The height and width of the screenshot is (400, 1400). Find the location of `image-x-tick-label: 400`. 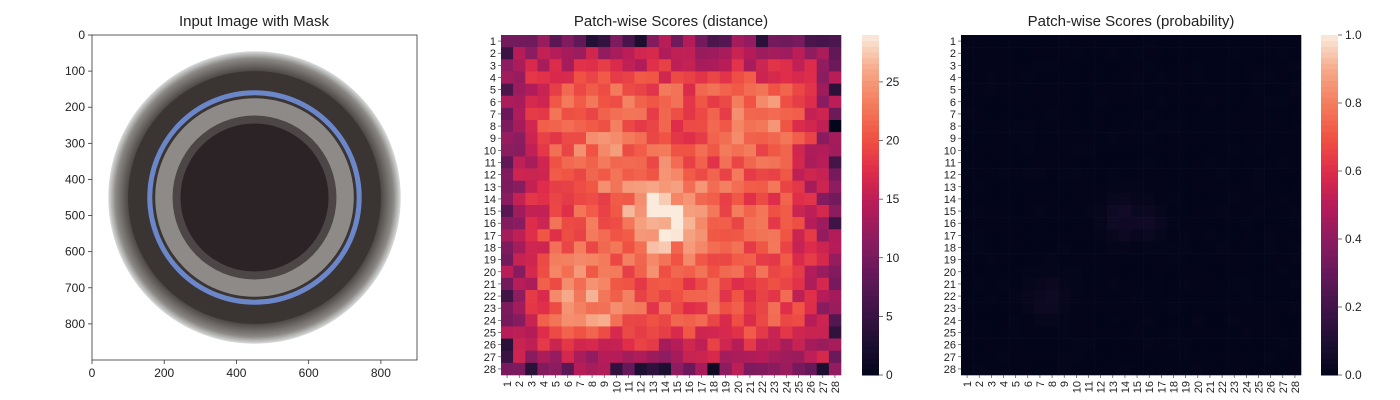

image-x-tick-label: 400 is located at coordinates (236, 373).